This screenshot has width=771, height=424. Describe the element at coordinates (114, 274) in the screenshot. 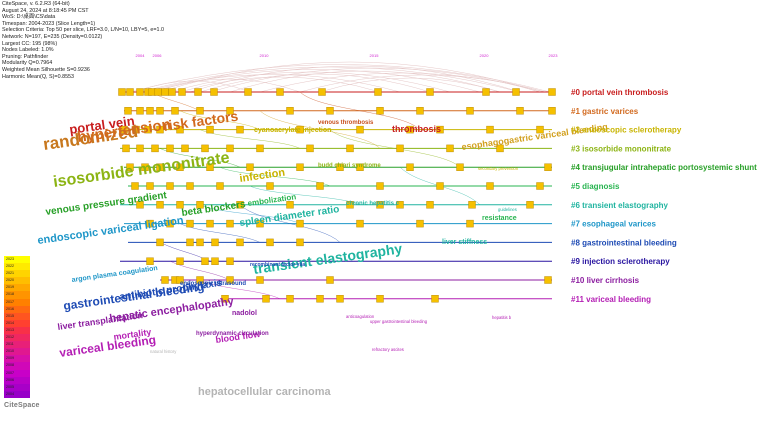

I see `keyword-label: argon plasma coagulation` at that location.